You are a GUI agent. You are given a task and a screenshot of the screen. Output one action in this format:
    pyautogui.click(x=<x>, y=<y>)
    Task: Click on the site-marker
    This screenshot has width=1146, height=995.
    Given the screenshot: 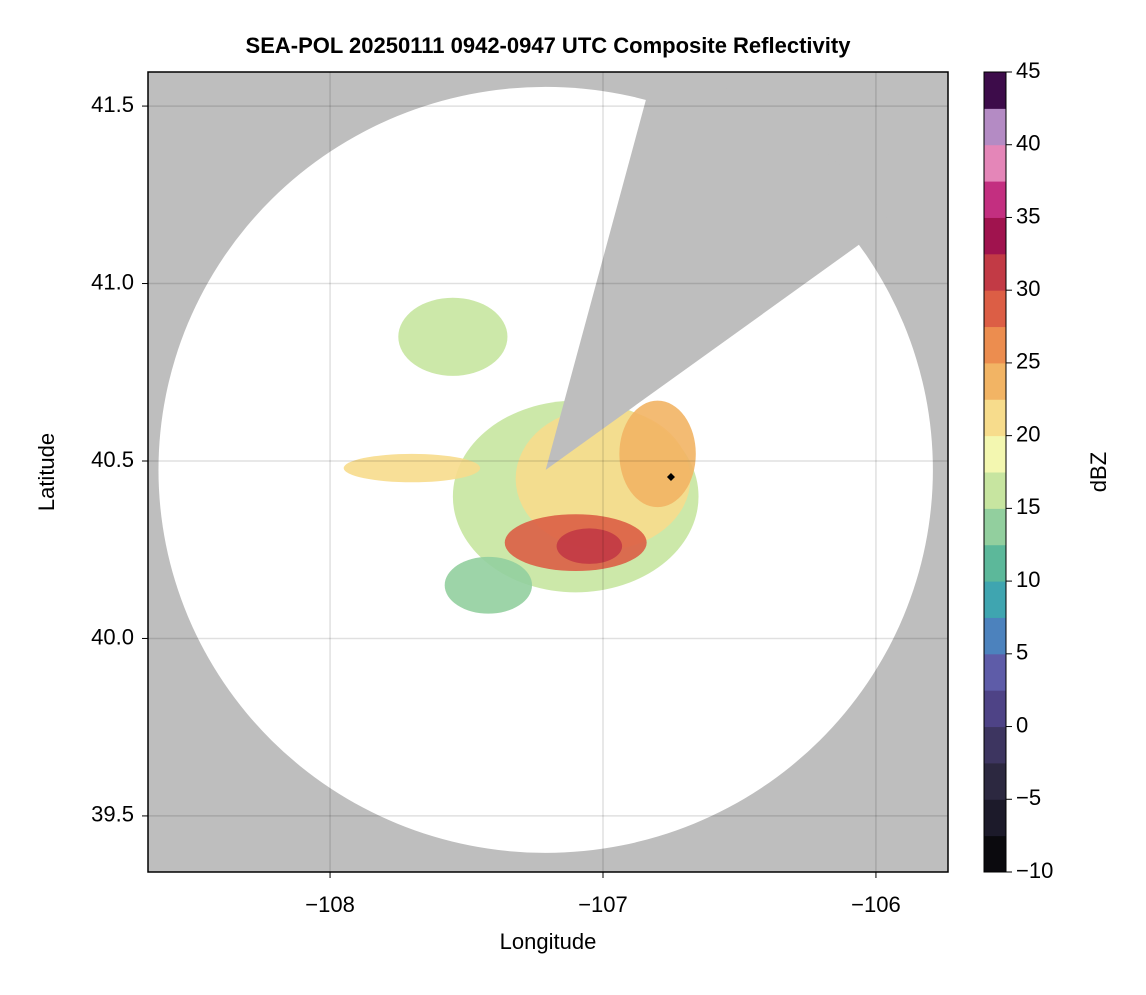 What is the action you would take?
    pyautogui.click(x=670, y=476)
    